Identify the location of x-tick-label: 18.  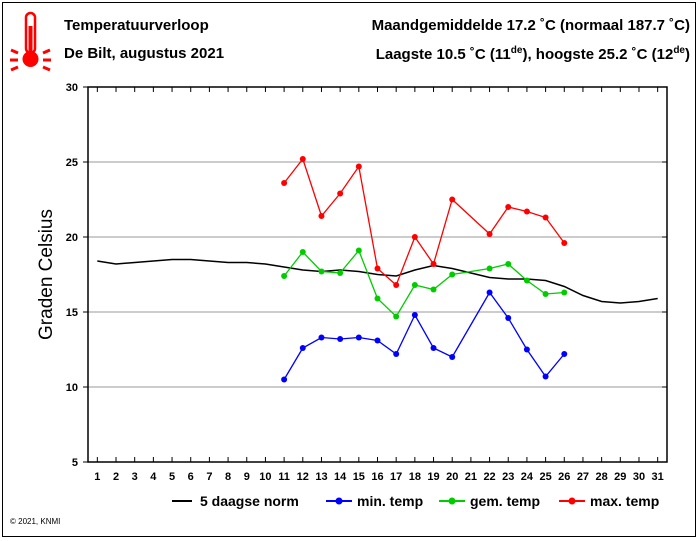
(415, 477).